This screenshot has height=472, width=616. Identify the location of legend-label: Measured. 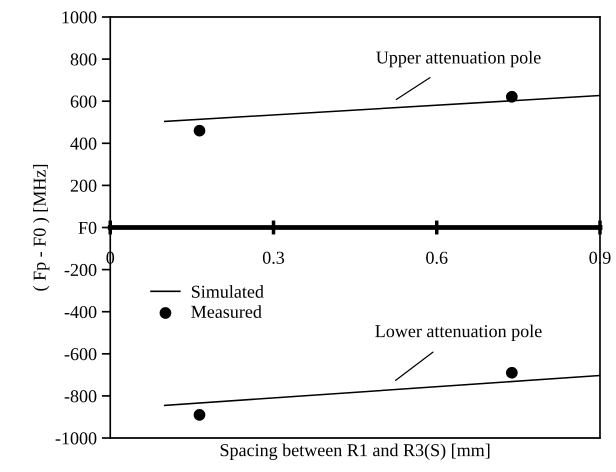
(226, 311).